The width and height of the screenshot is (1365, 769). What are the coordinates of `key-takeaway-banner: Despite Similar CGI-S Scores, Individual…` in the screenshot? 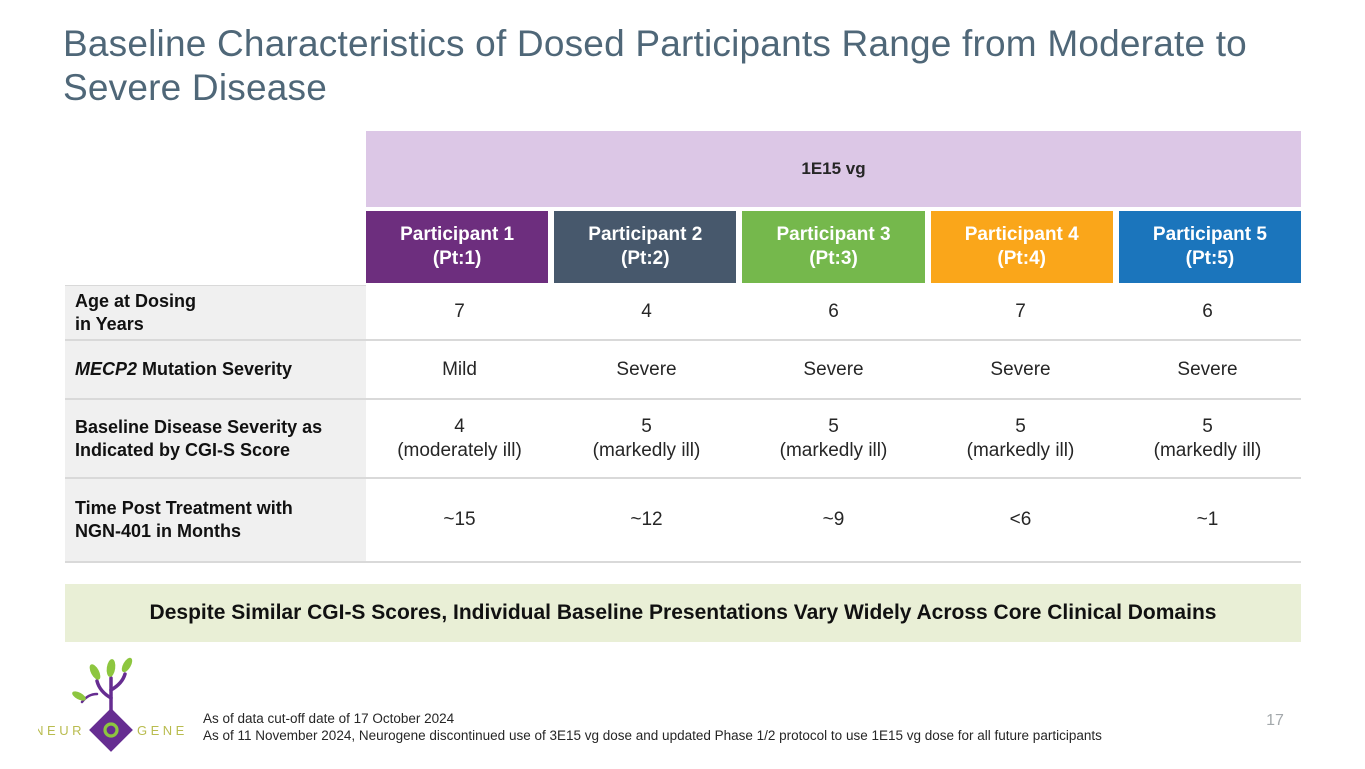 It's located at (683, 613).